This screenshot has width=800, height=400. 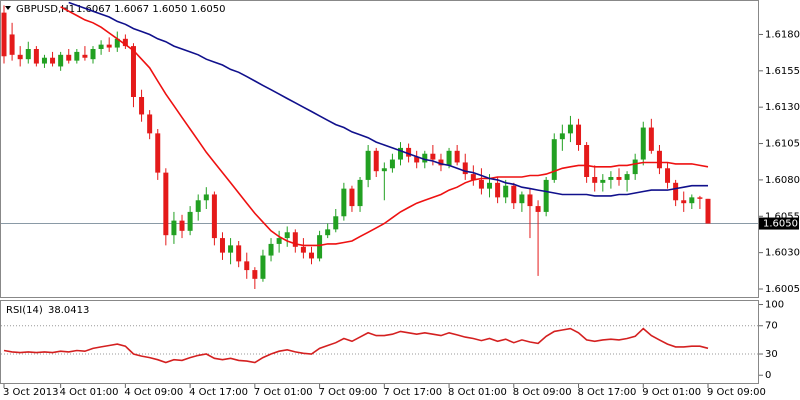 What do you see at coordinates (218, 392) in the screenshot?
I see `x-tick-label: 4 Oct 17:00` at bounding box center [218, 392].